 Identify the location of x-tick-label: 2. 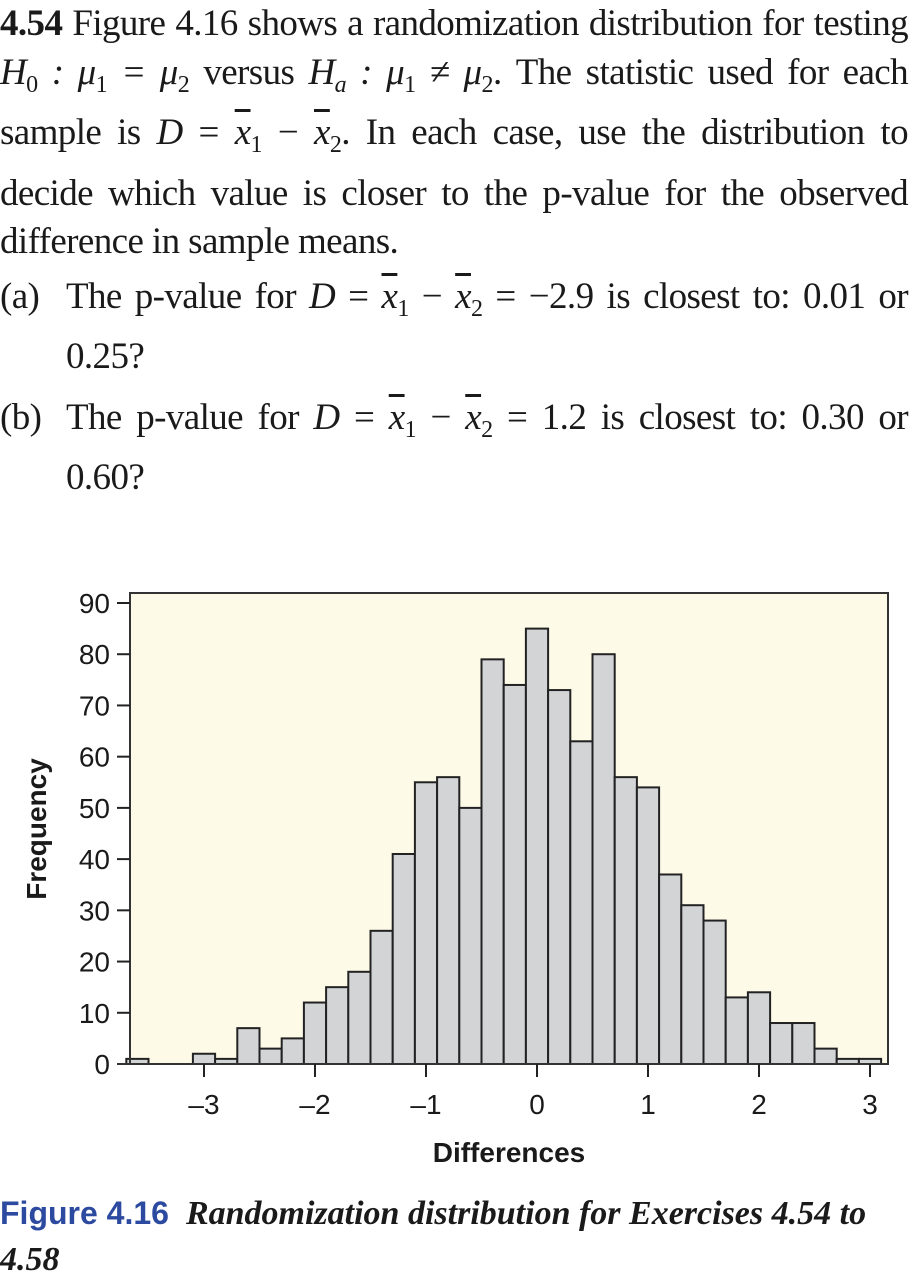
(759, 1104).